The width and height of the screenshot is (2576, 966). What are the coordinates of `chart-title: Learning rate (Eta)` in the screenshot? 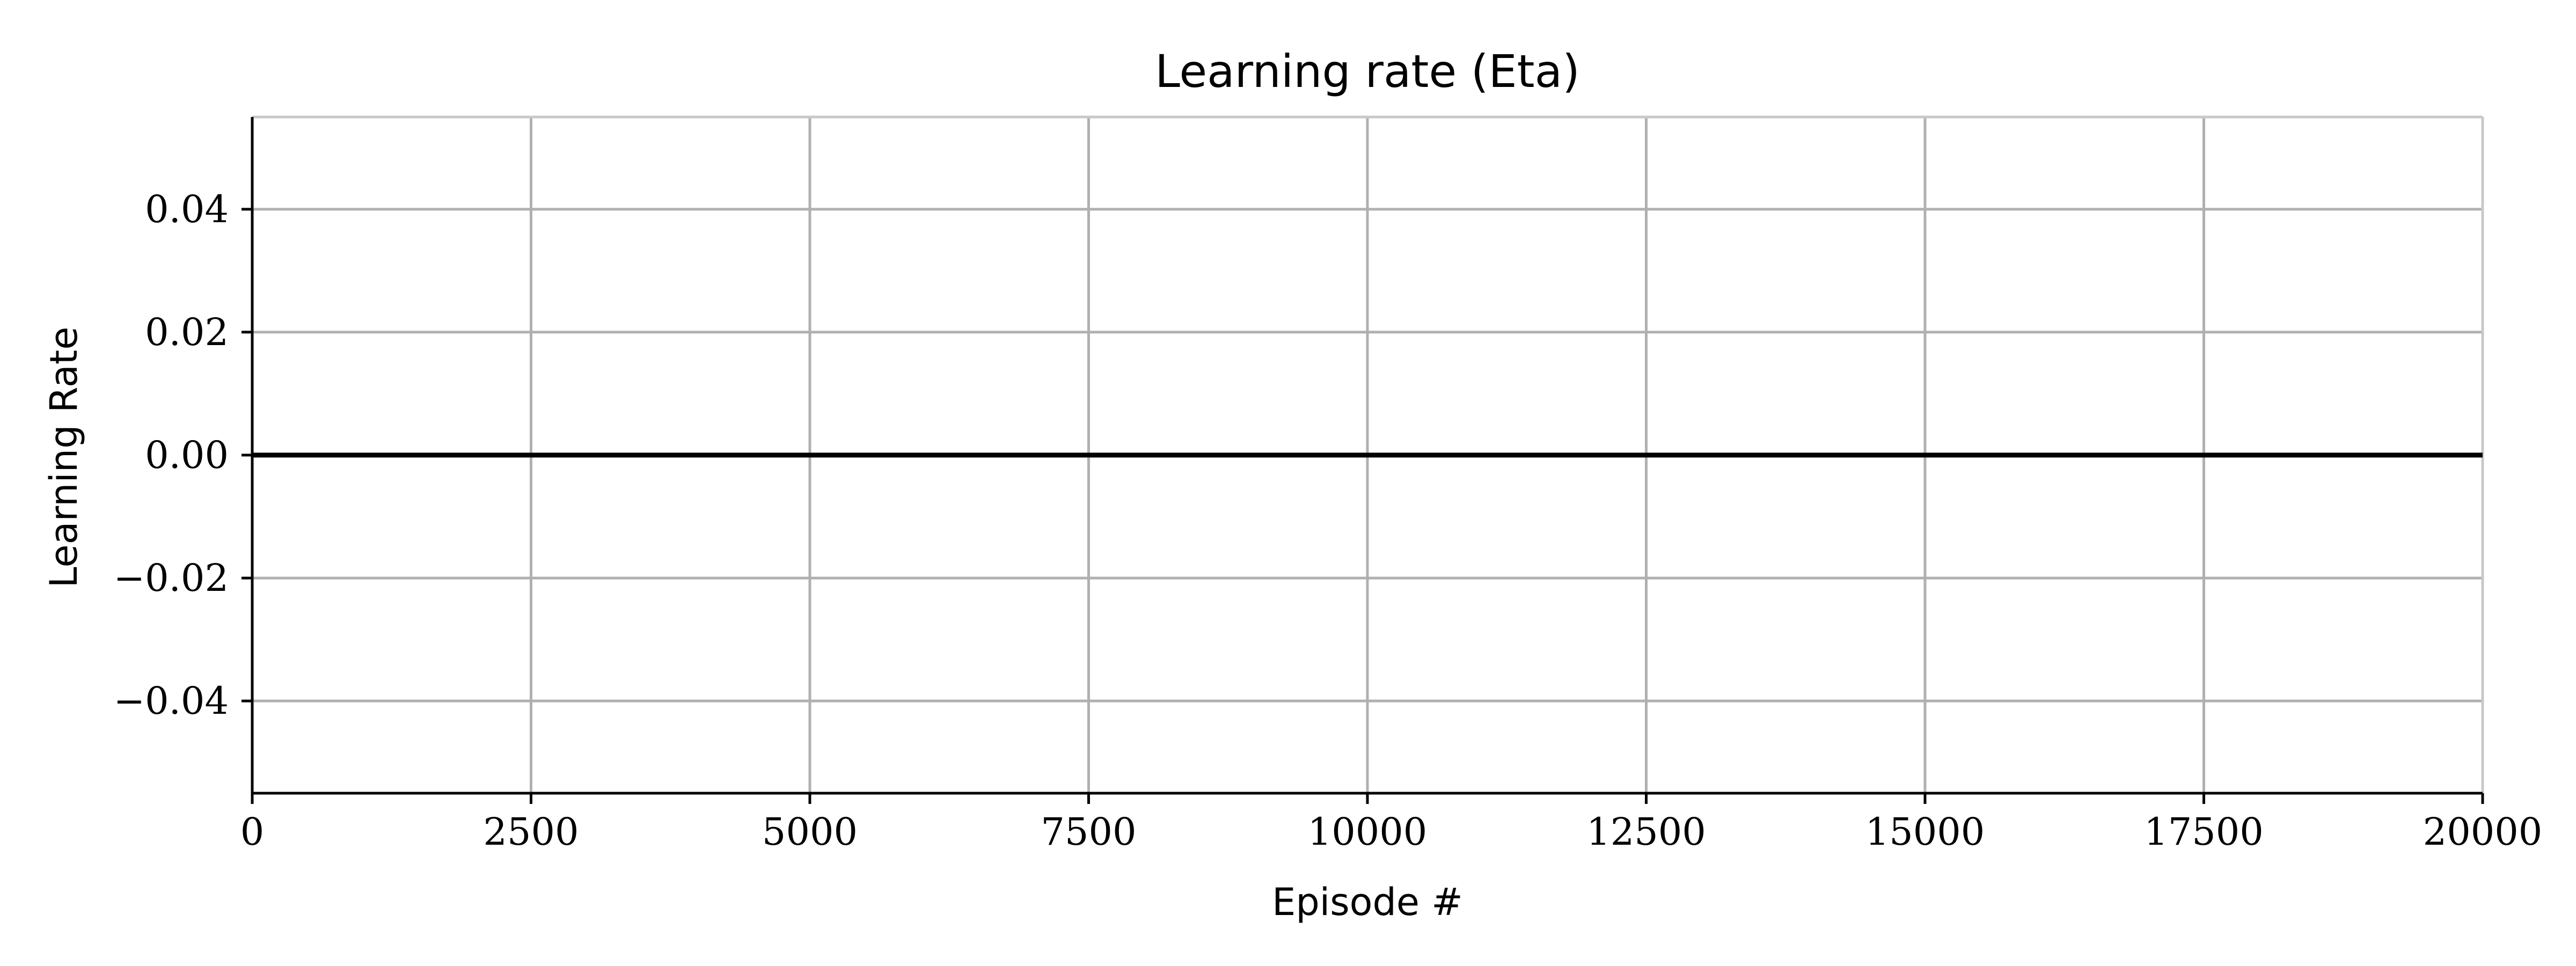 It's located at (1367, 71).